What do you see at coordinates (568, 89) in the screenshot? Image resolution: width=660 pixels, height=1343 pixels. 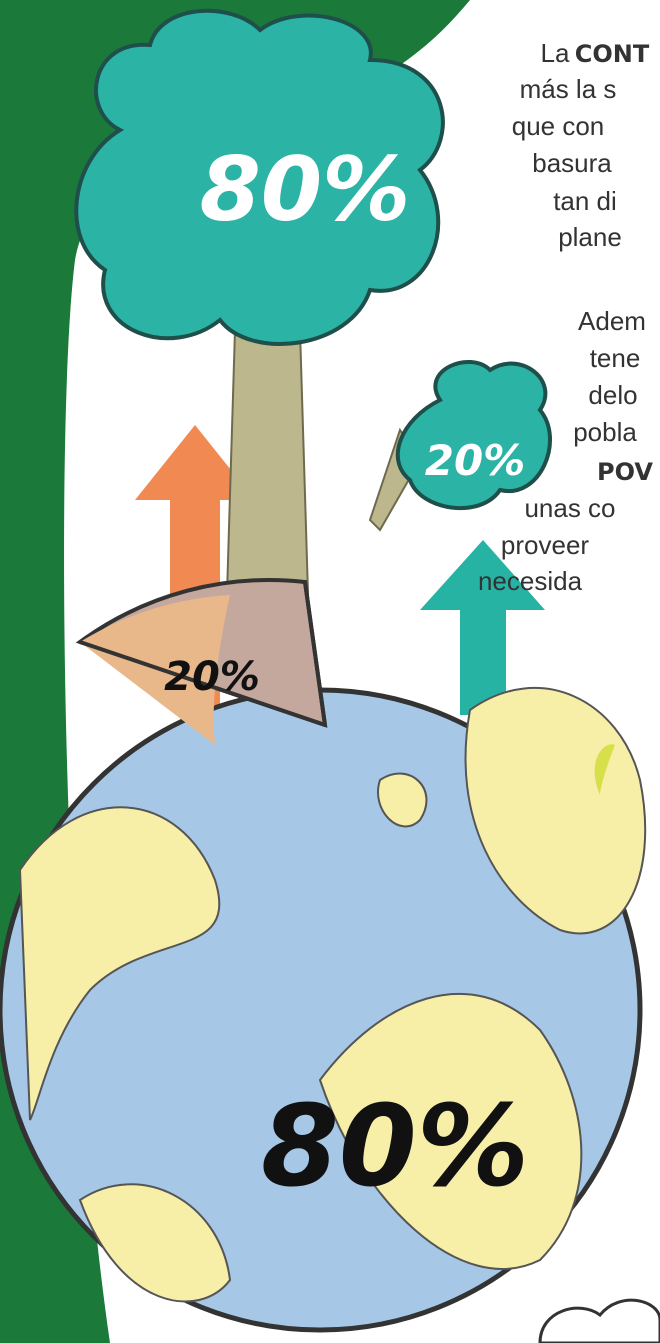 I see `text-line: más la s` at bounding box center [568, 89].